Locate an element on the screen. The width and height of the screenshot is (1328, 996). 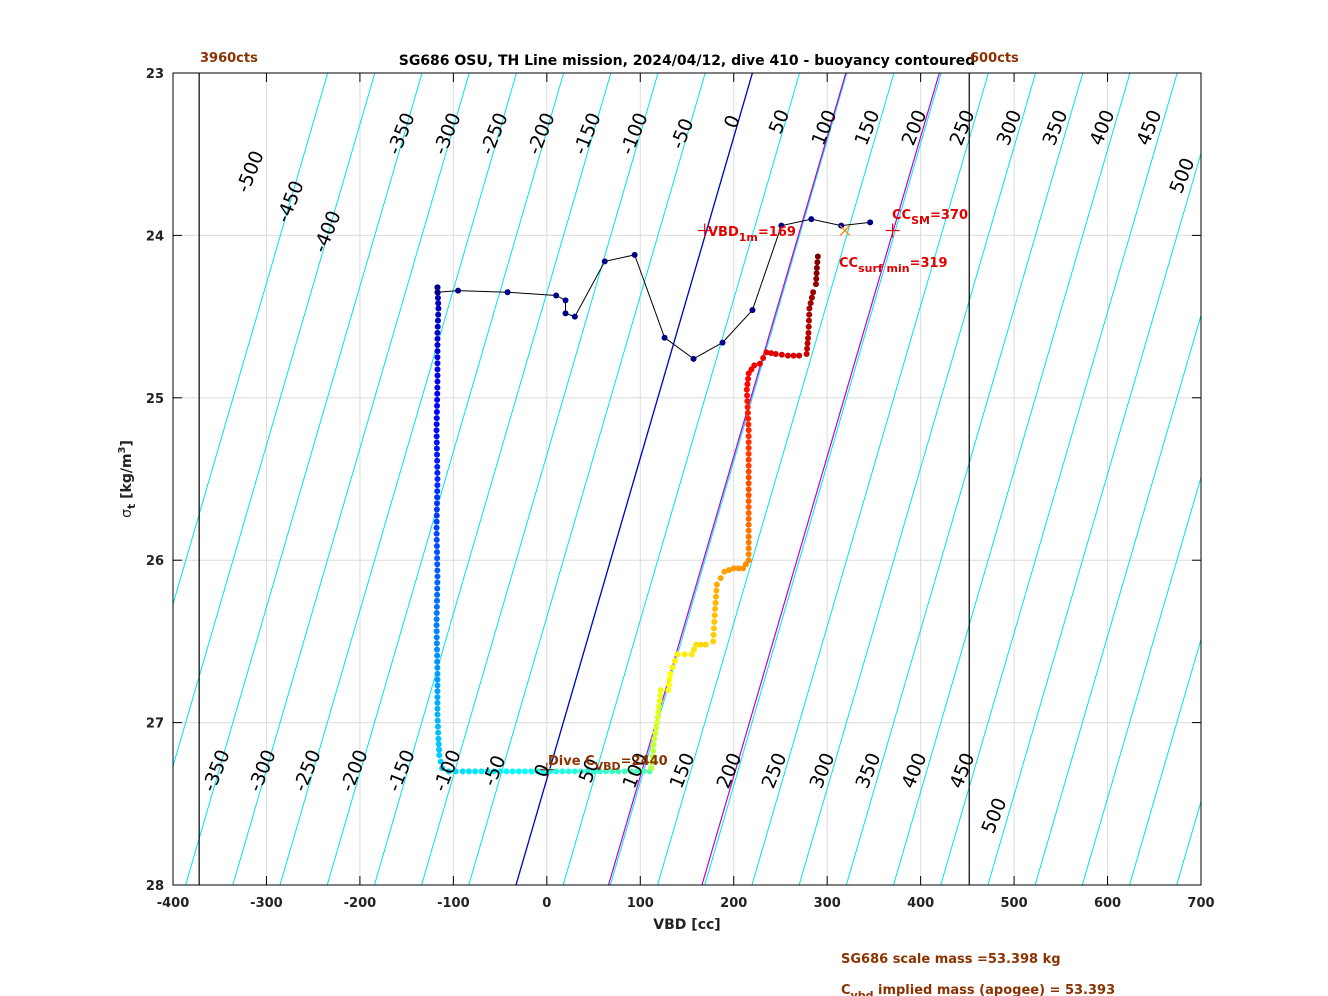
x-tick-label: -300 is located at coordinates (266, 903).